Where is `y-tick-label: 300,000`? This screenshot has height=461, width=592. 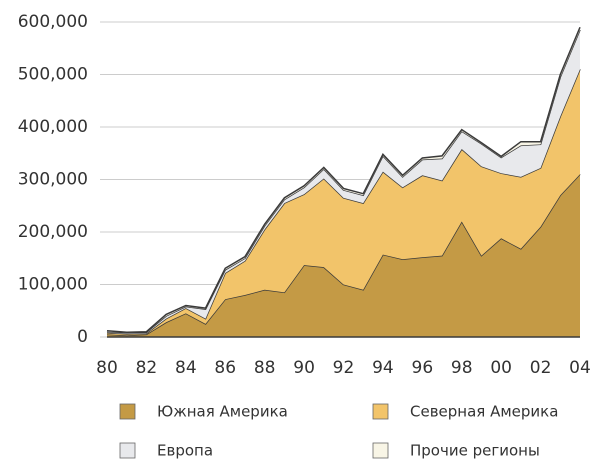 y-tick-label: 300,000 is located at coordinates (53, 180).